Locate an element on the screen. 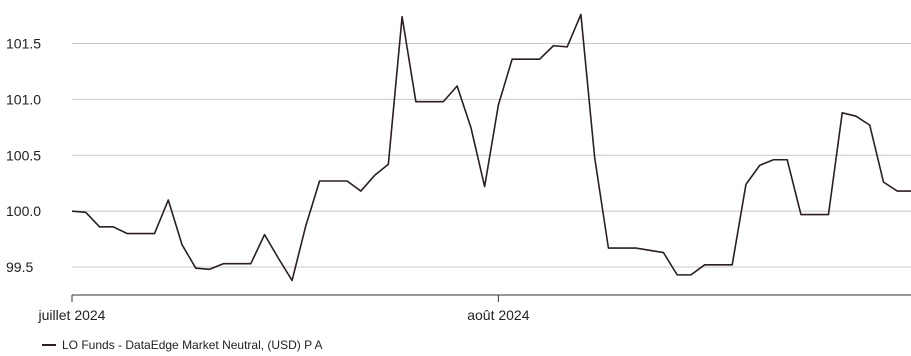 Image resolution: width=911 pixels, height=356 pixels. y-tick-label-4: 101.5 is located at coordinates (23, 44).